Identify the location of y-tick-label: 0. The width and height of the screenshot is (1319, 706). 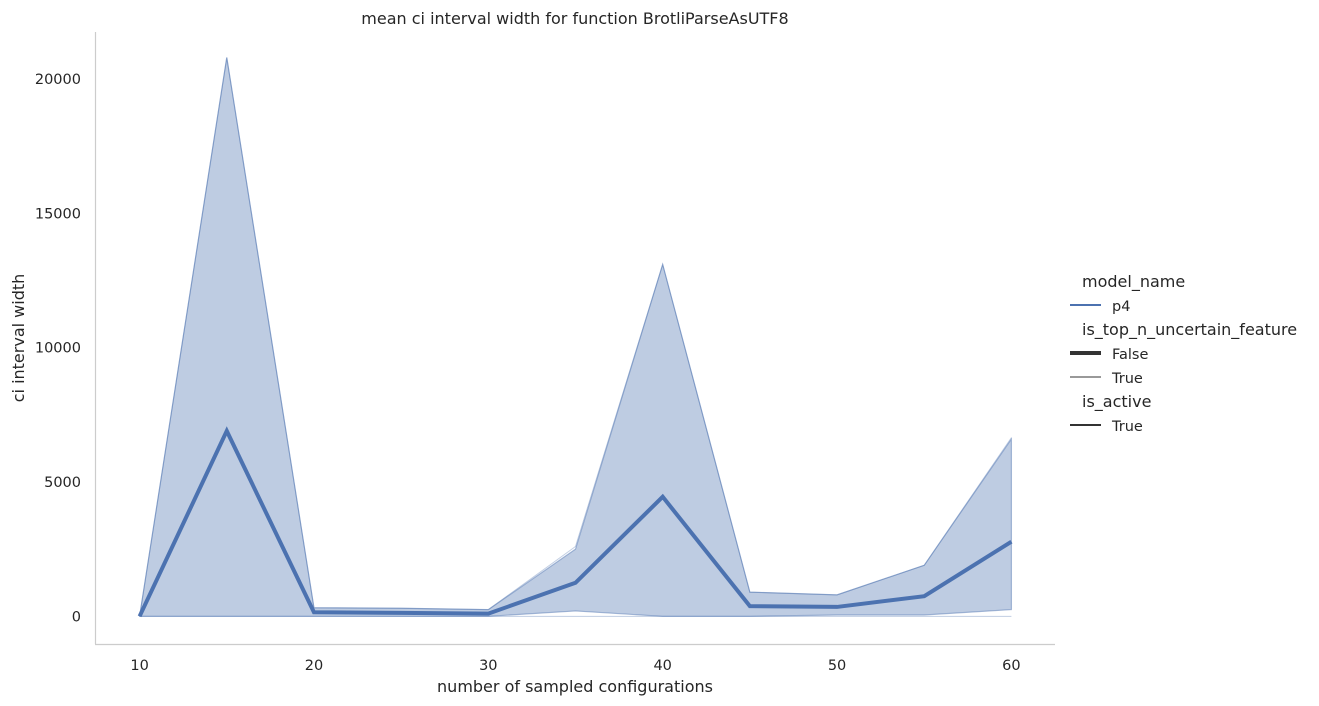
(76, 617).